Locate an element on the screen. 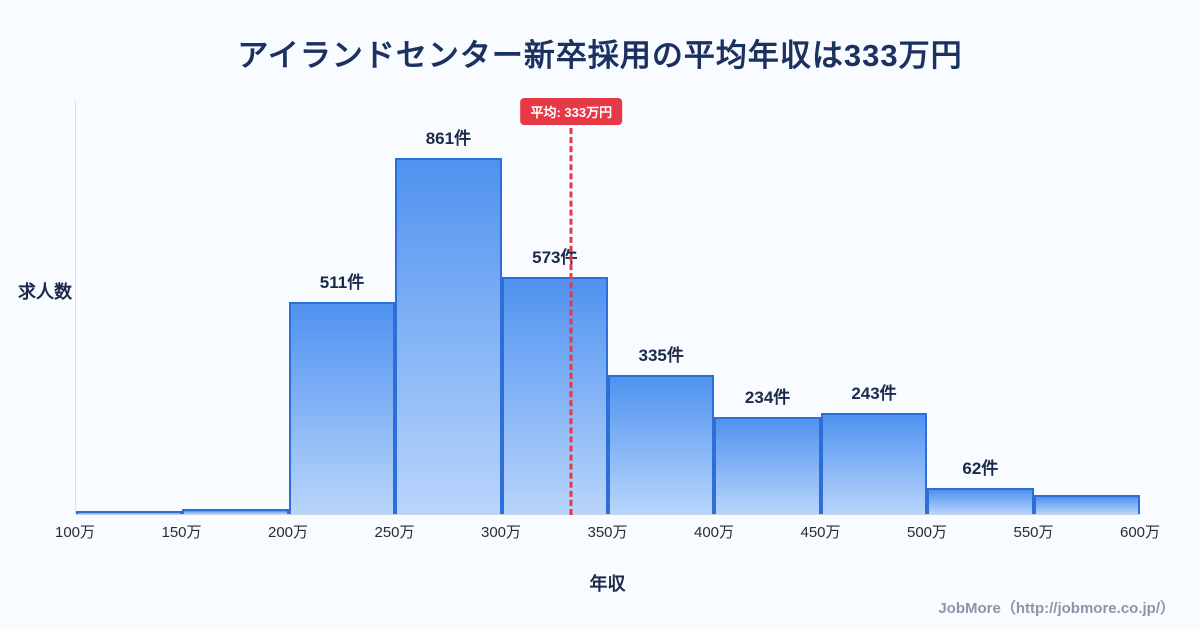  x-tick-label: 500万 is located at coordinates (927, 532).